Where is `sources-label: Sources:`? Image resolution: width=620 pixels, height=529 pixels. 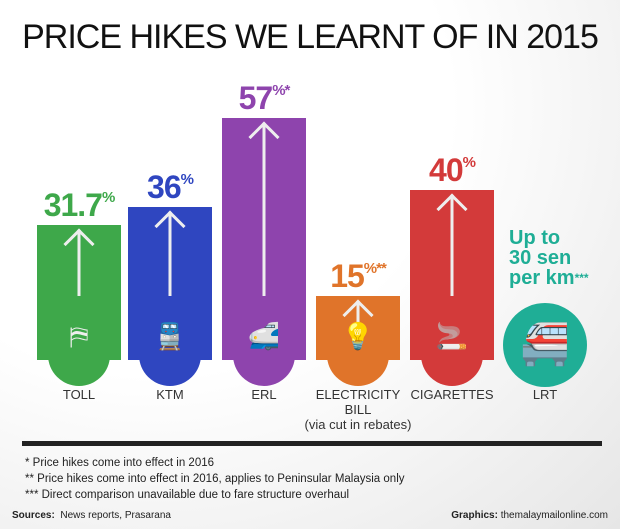
sources-label: Sources: is located at coordinates (33, 515).